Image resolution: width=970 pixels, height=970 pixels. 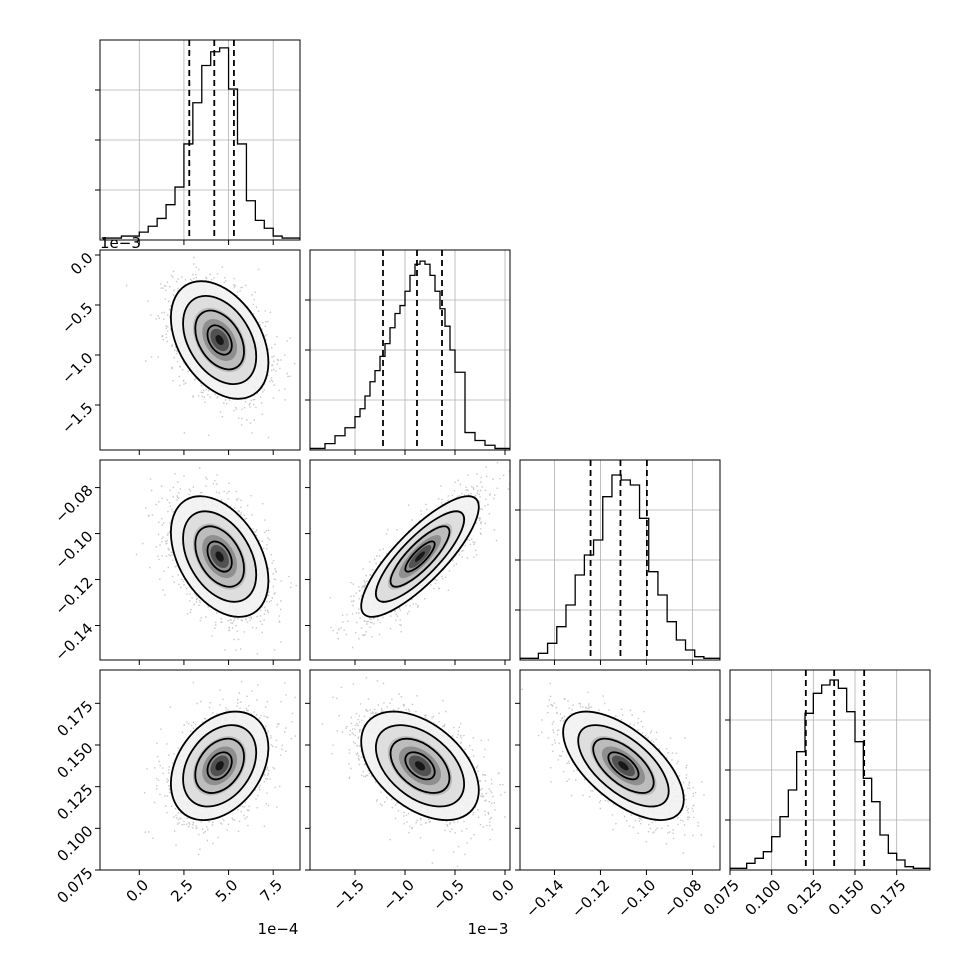 What do you see at coordinates (74, 801) in the screenshot?
I see `y-tick-label: 0.125` at bounding box center [74, 801].